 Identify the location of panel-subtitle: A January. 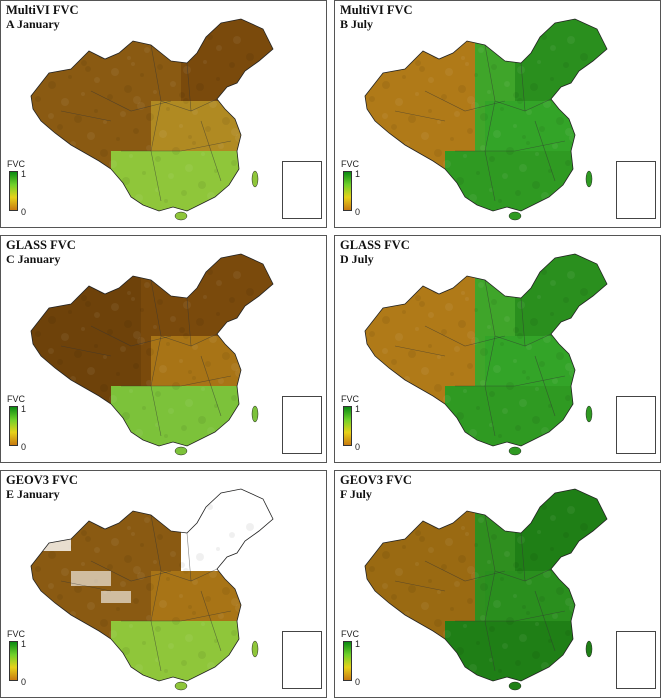
(33, 24).